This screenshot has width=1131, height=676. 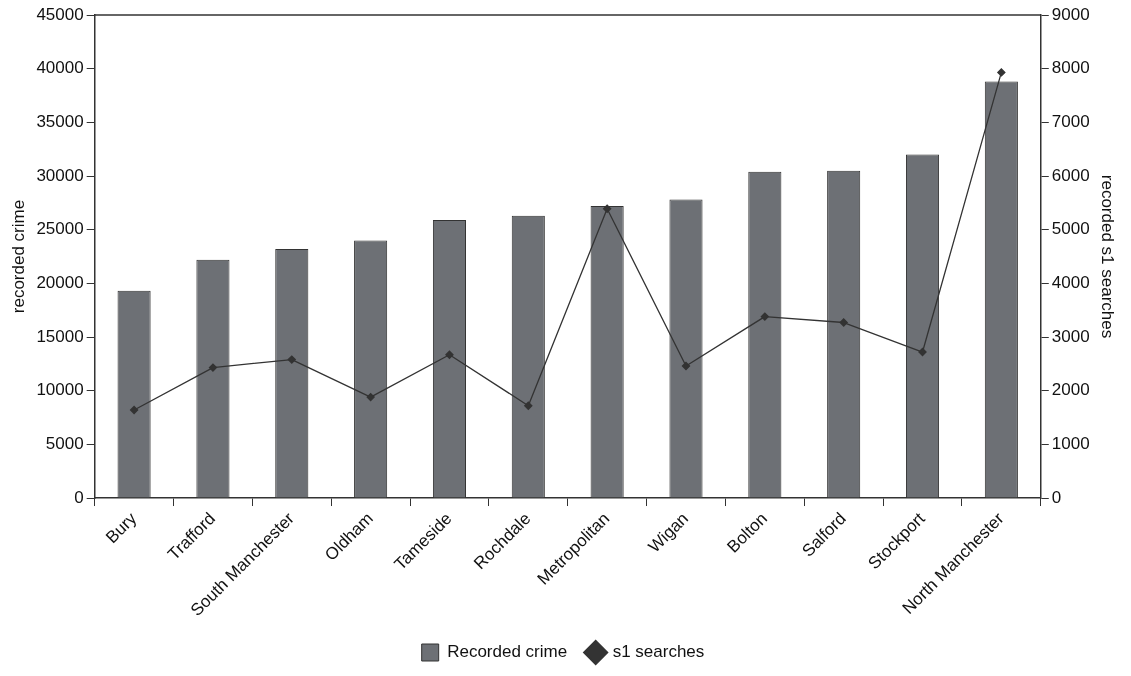 What do you see at coordinates (60, 283) in the screenshot?
I see `y-tick-label: 20000` at bounding box center [60, 283].